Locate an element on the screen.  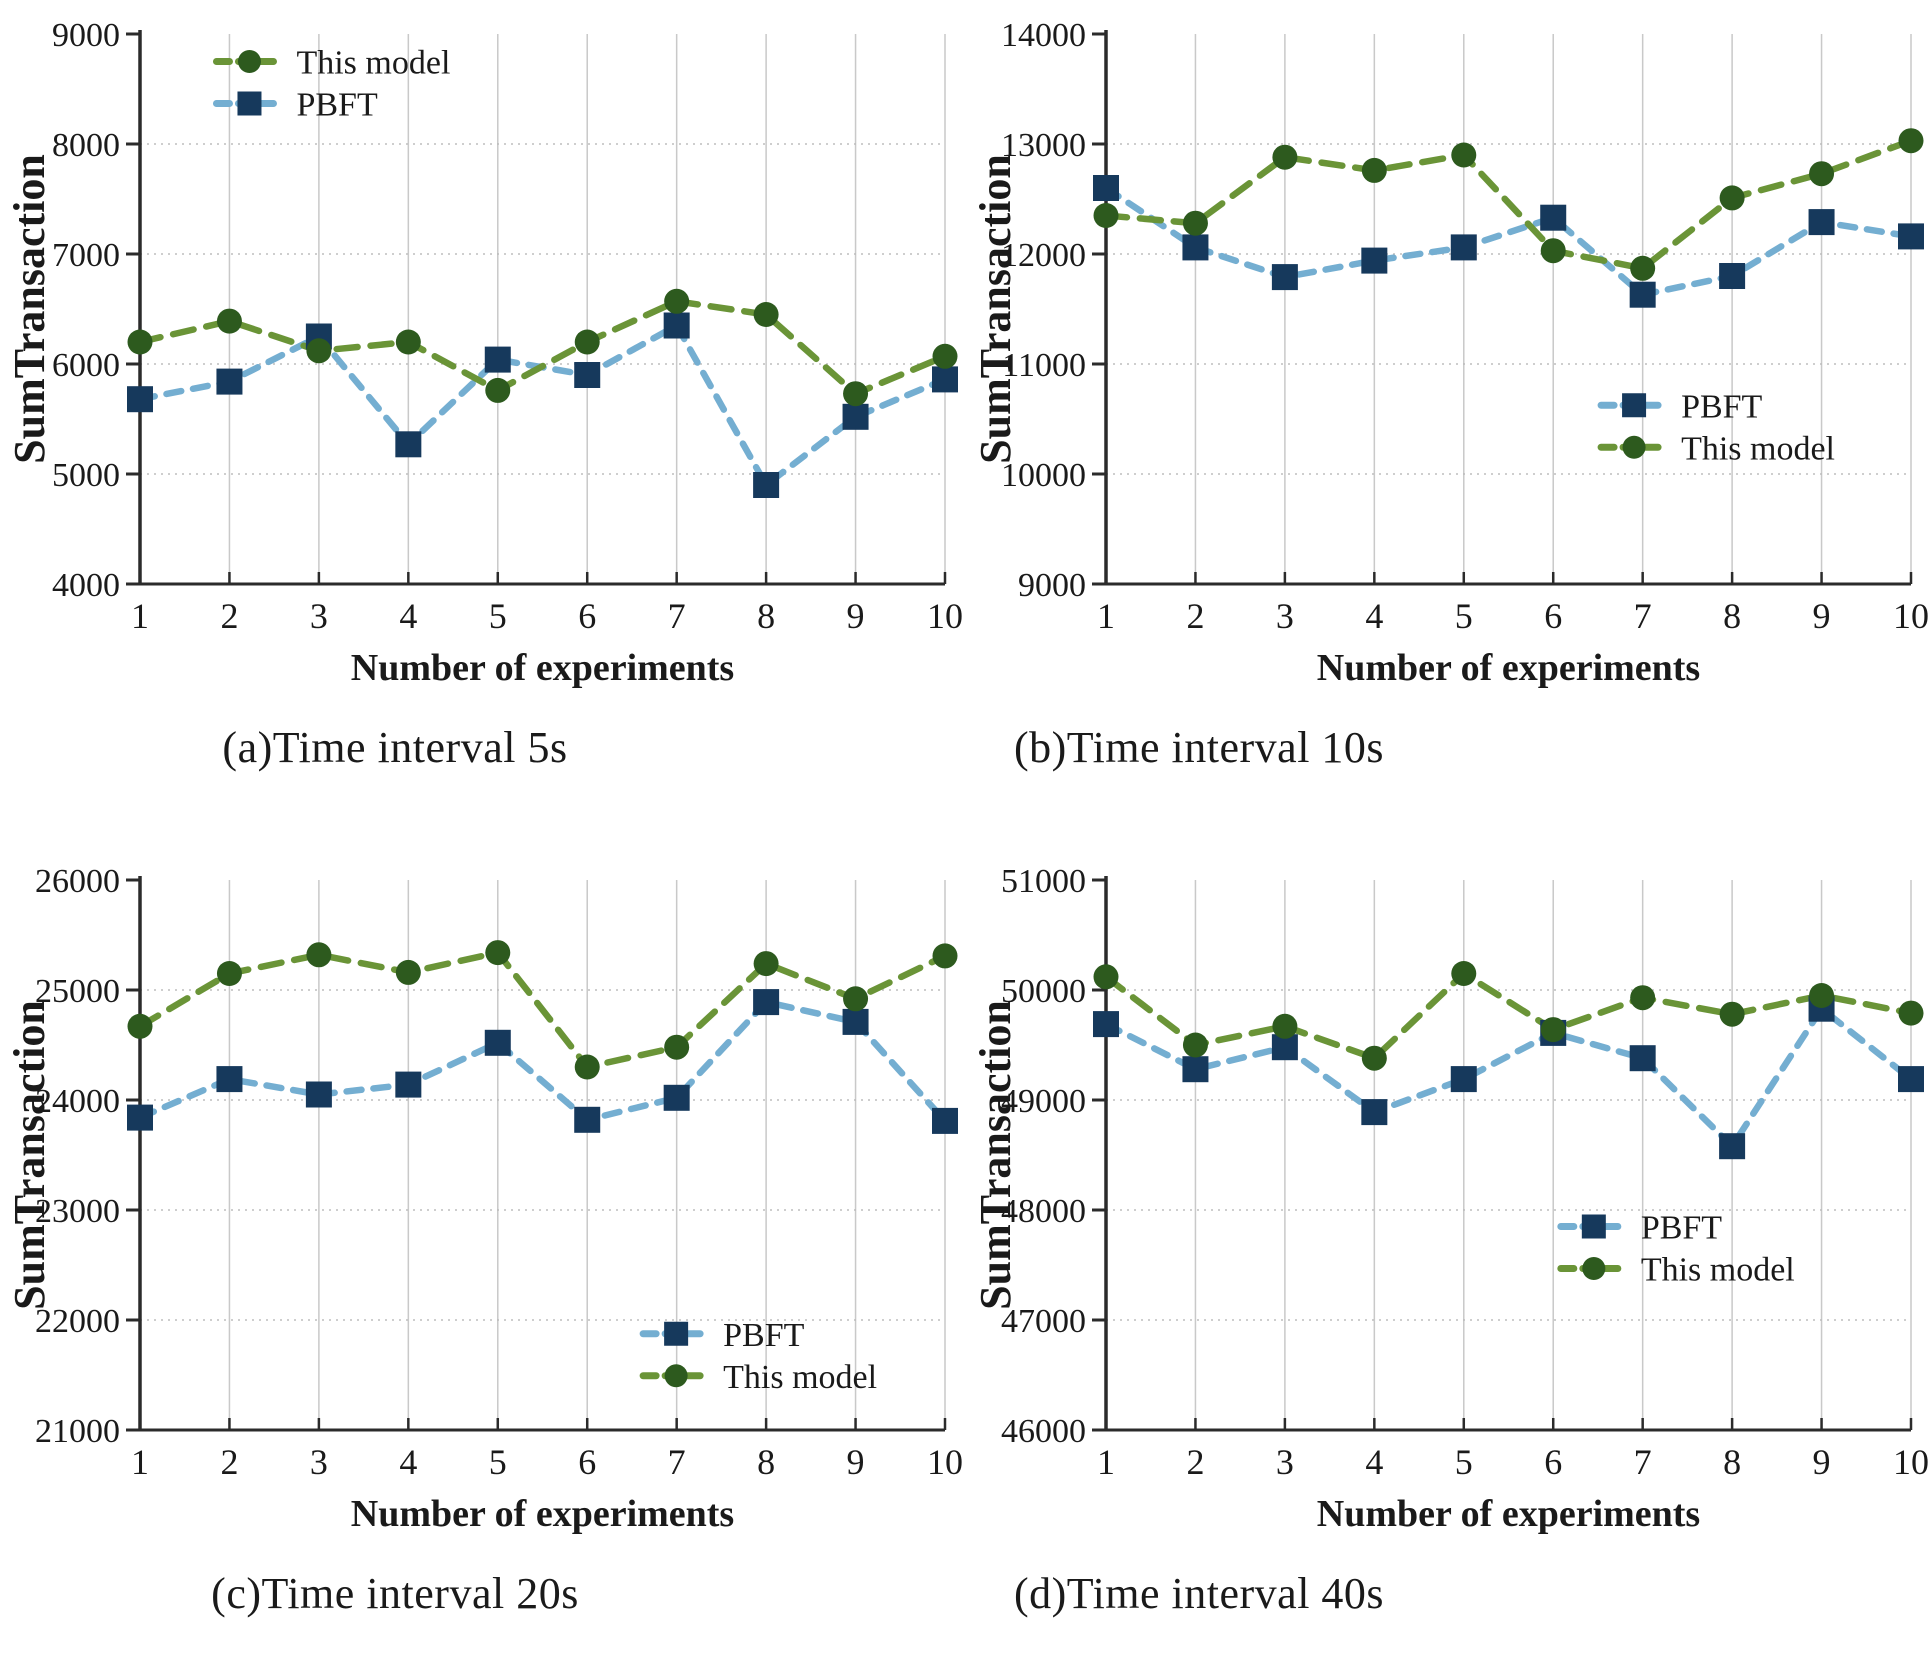
y-tick-label: 5000 is located at coordinates (86, 475).